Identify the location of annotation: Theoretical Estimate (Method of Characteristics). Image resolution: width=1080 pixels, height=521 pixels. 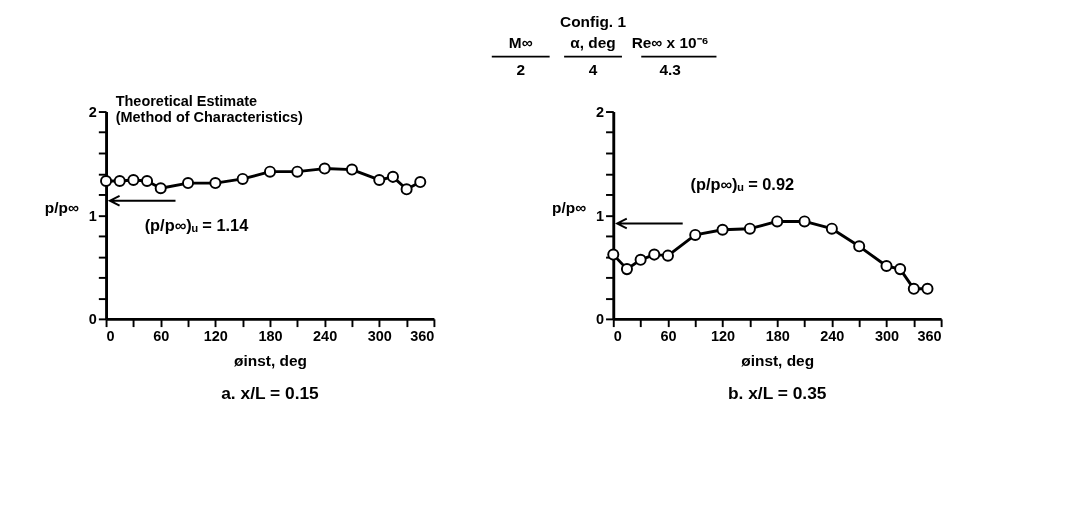
(209, 109).